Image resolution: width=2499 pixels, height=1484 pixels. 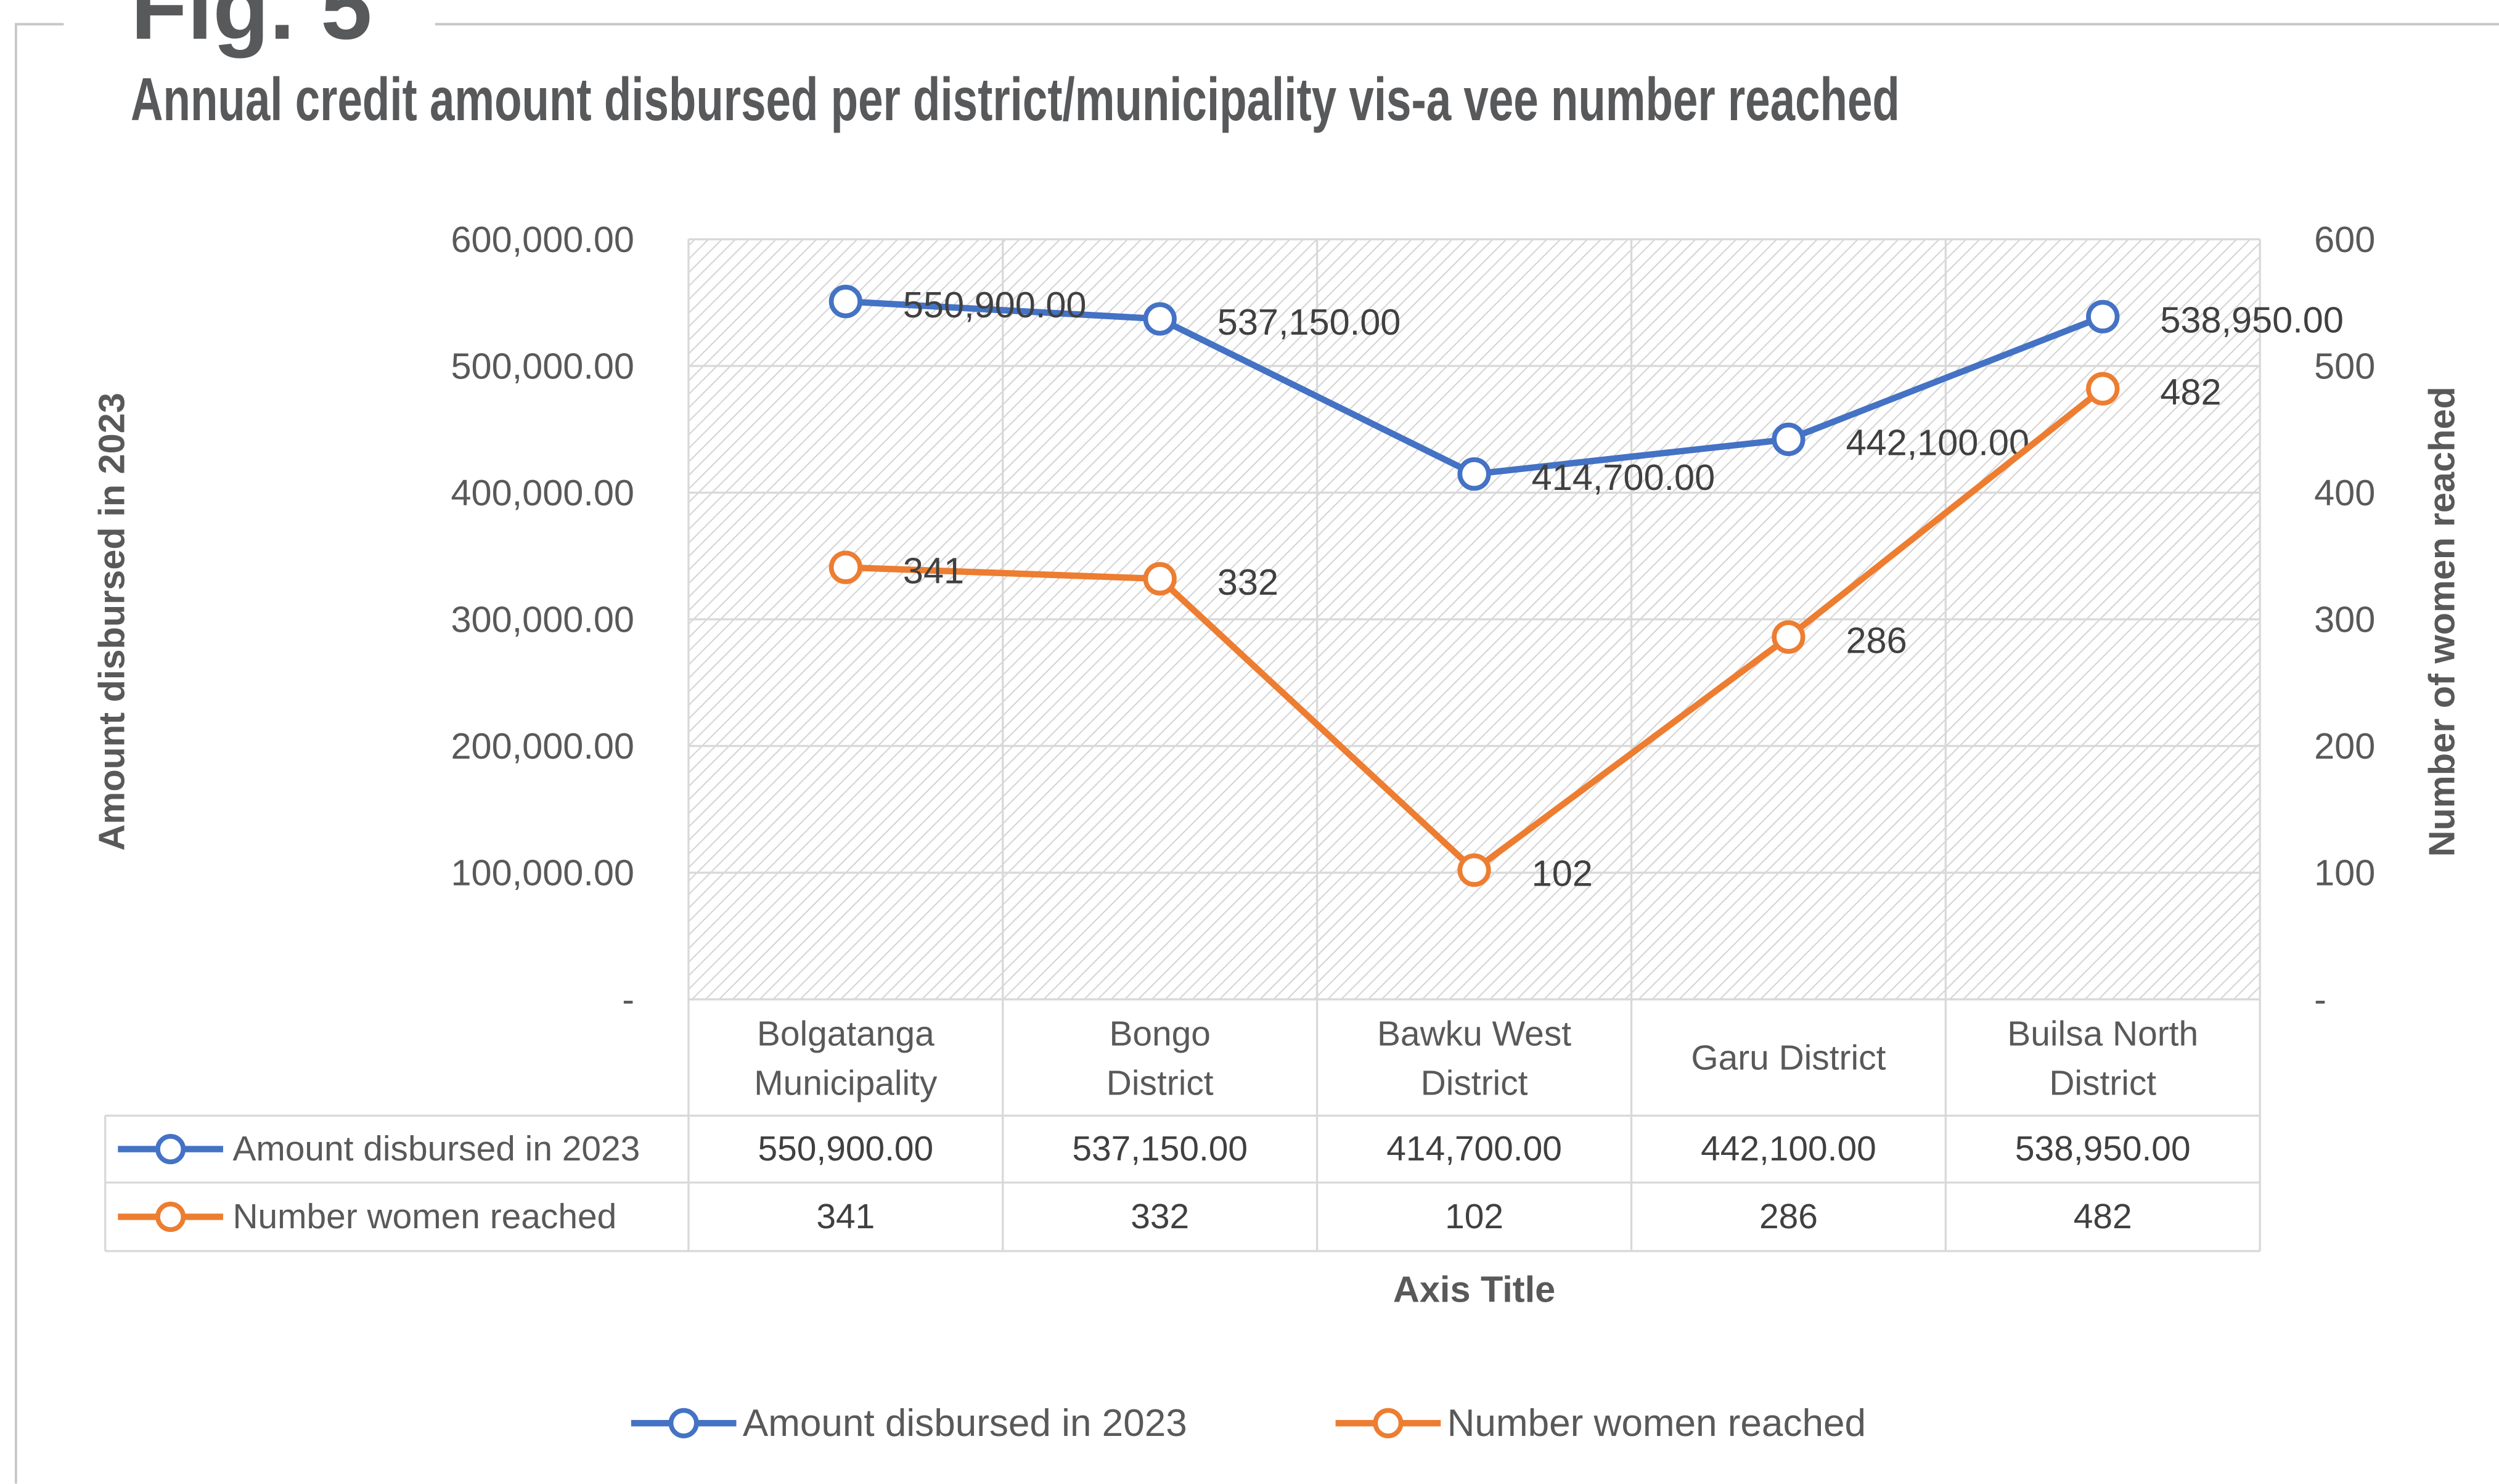 What do you see at coordinates (1788, 1149) in the screenshot?
I see `table-value: 442,100.00` at bounding box center [1788, 1149].